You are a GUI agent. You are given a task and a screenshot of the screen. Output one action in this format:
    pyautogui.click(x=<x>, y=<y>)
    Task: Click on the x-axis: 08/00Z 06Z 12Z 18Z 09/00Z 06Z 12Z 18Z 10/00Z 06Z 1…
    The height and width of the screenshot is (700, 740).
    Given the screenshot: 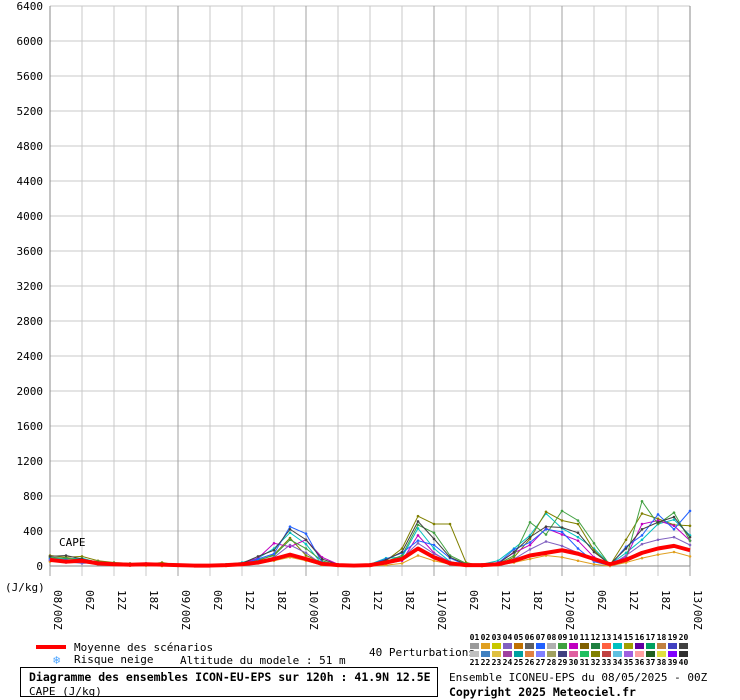 What is the action you would take?
    pyautogui.click(x=377, y=610)
    